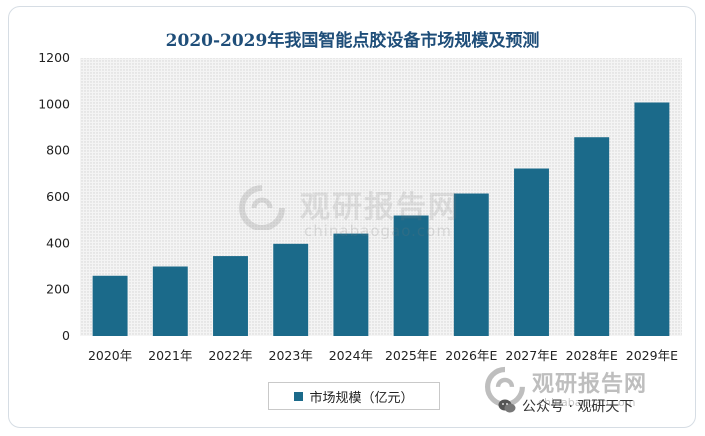  What do you see at coordinates (352, 41) in the screenshot?
I see `chart-title: 2020-2029年我国智能点胶设备市场规模及预测` at bounding box center [352, 41].